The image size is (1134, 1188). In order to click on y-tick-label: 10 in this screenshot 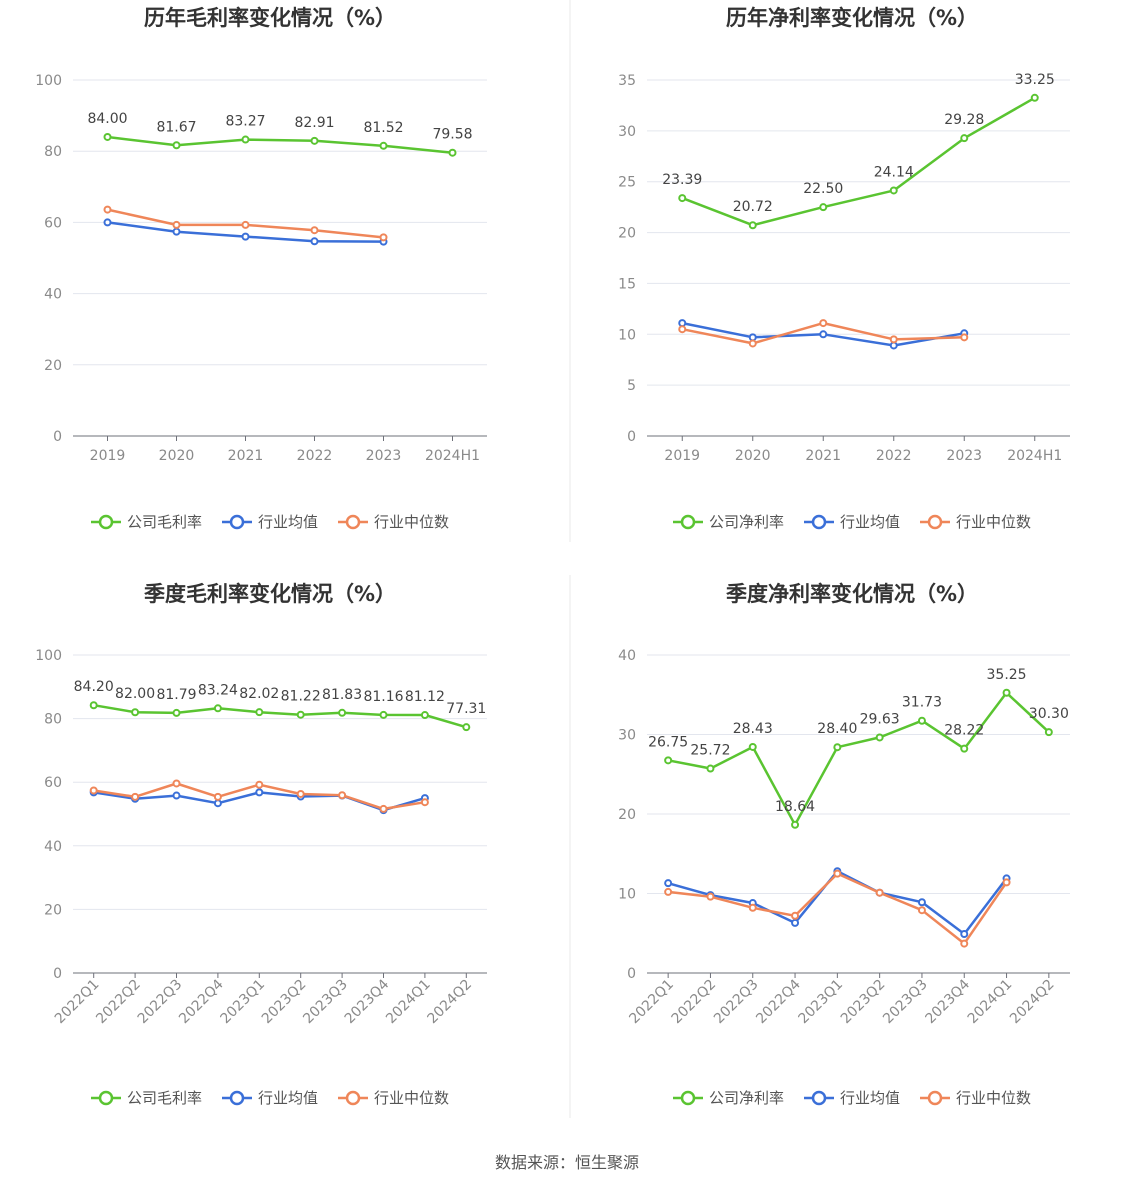, I will do `click(627, 335)`.